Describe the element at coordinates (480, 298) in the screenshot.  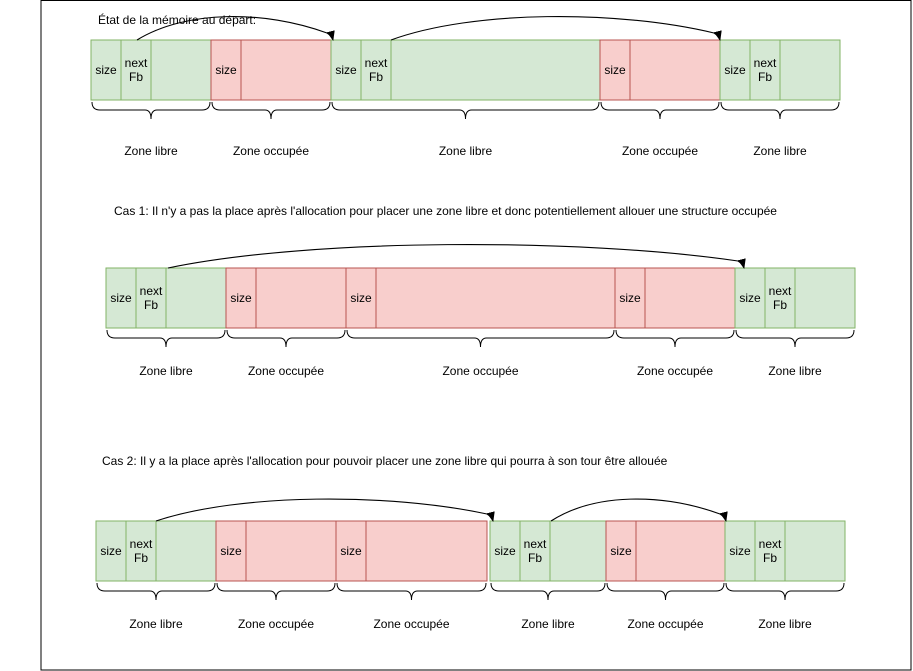
I see `occupied-zone-block` at that location.